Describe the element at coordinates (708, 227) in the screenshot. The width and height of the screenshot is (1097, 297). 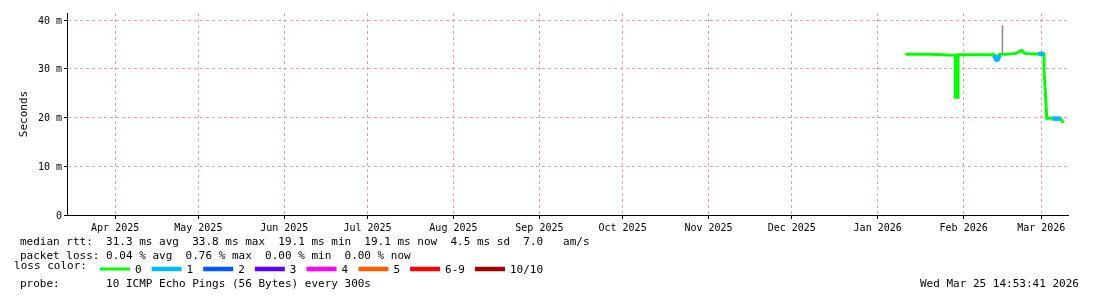
I see `x-tick-label: Nov 2025` at that location.